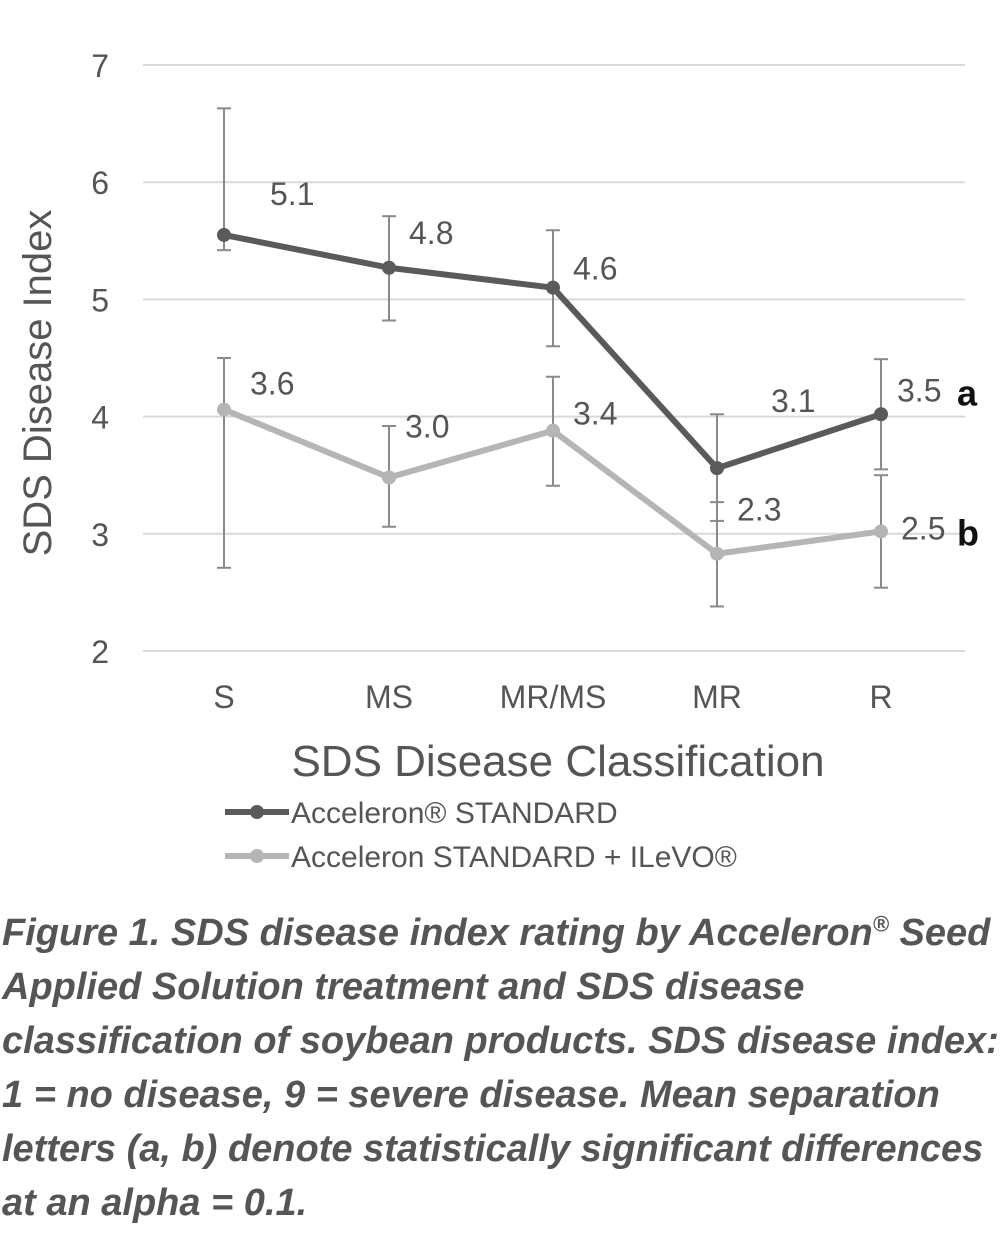  Describe the element at coordinates (292, 194) in the screenshot. I see `data-label: 5.1` at that location.